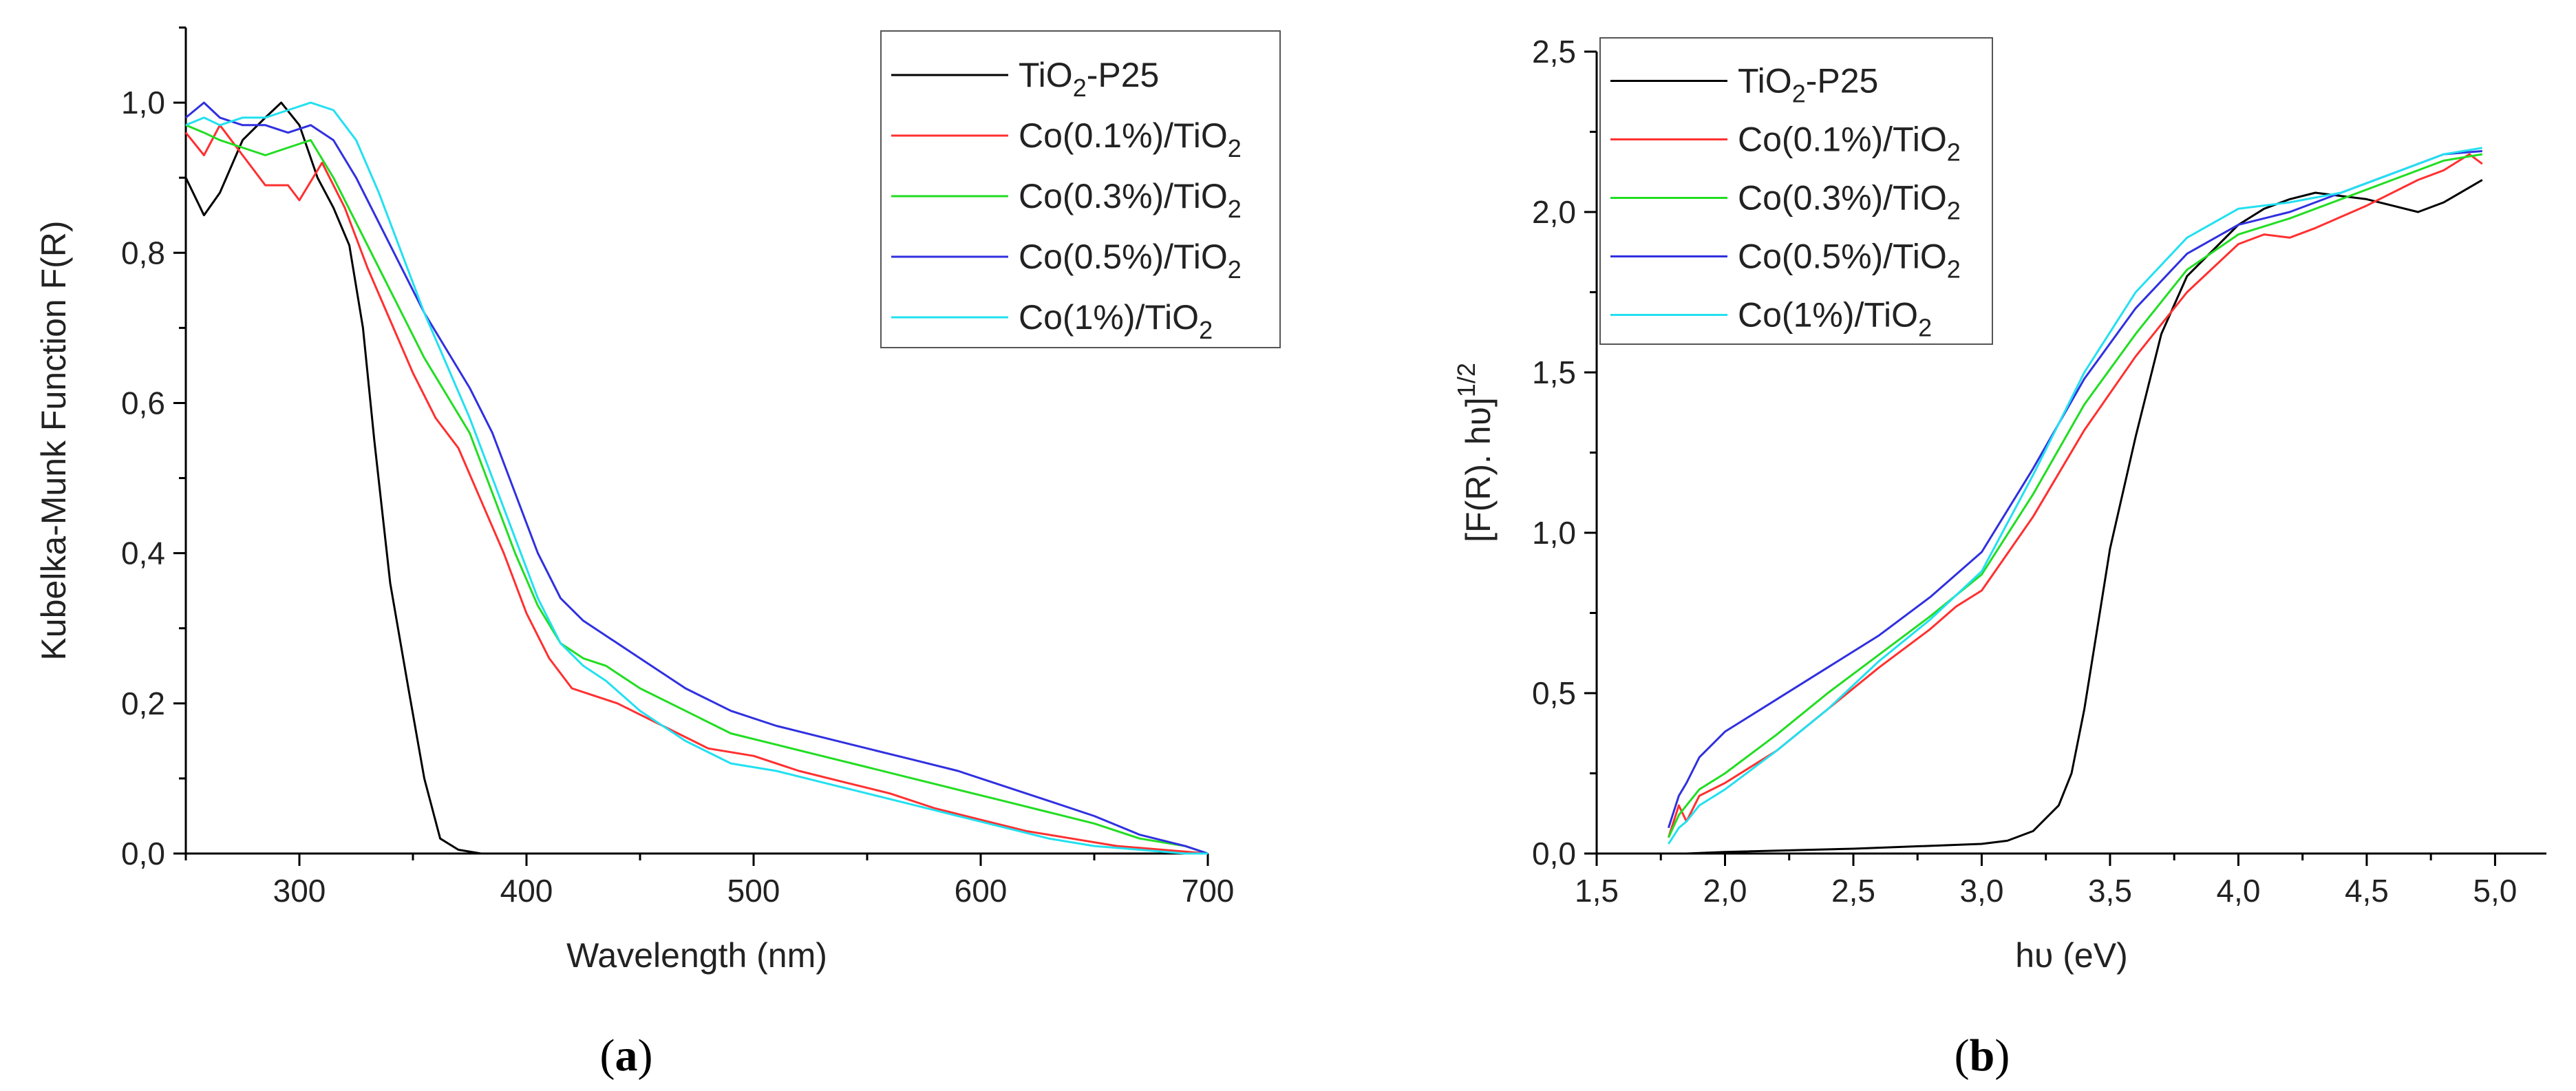 This screenshot has width=2576, height=1091. I want to click on panel-label-letter: a, so click(626, 1055).